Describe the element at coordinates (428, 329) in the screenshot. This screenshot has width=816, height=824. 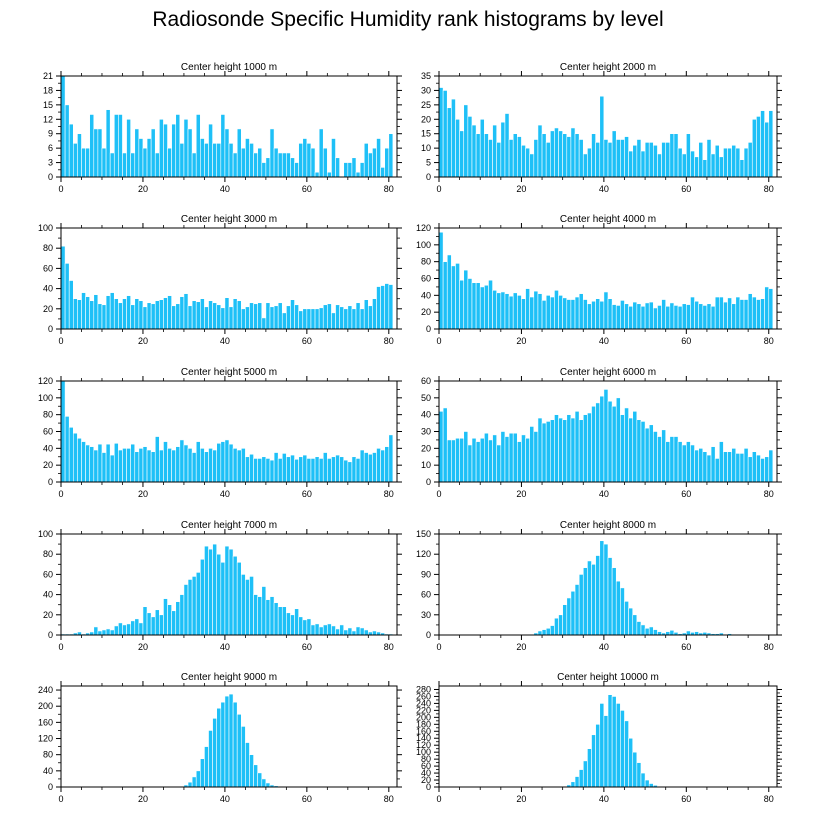
I see `panel-4-y-tick-label: 0` at that location.